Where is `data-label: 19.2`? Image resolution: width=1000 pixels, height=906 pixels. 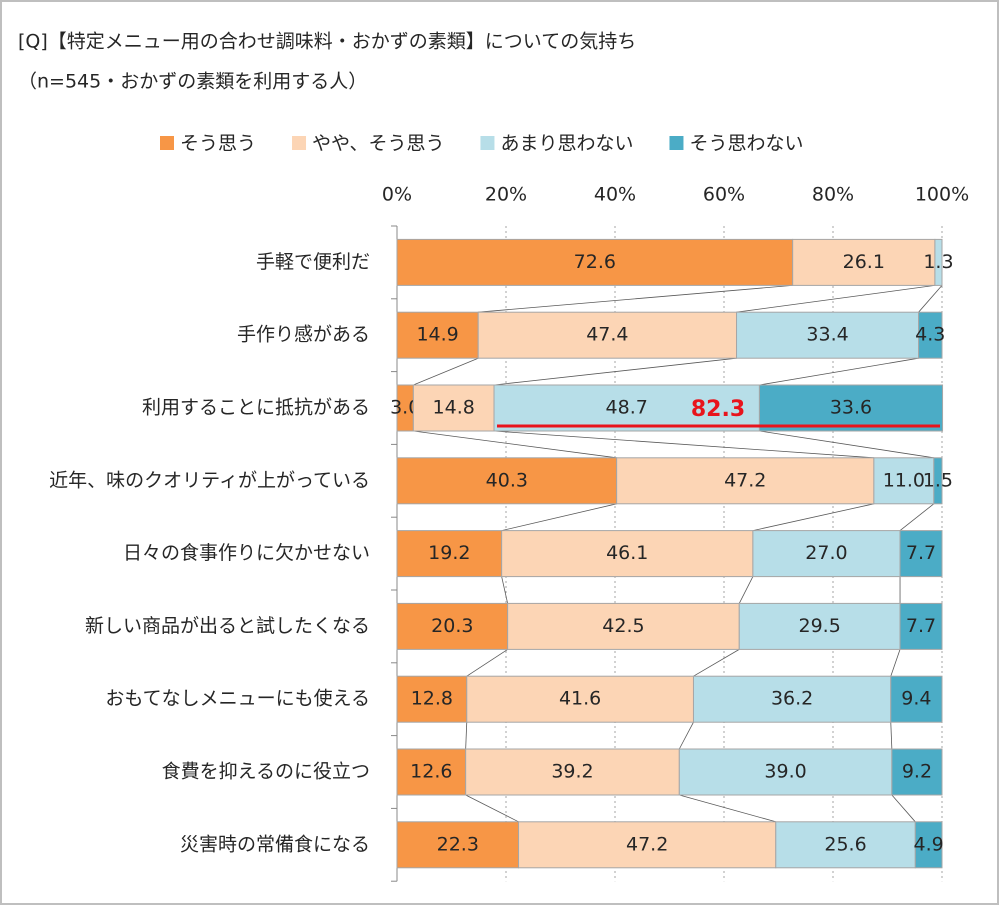
data-label: 19.2 is located at coordinates (449, 553).